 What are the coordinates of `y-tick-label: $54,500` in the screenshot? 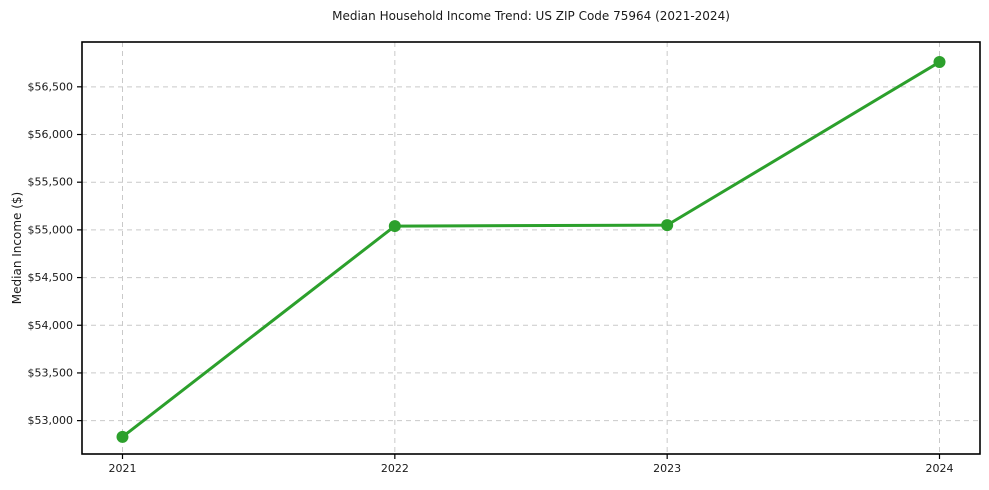 It's located at (51, 277).